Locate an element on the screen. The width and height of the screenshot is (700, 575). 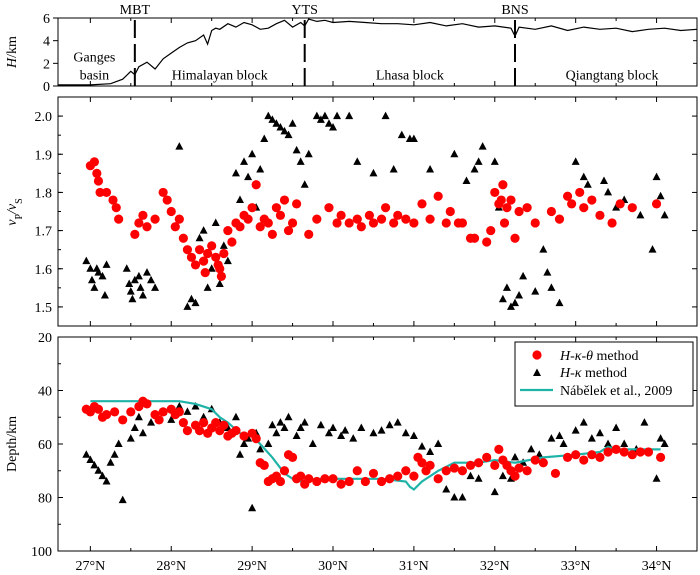
legend-h-kappa-label: H-κ method is located at coordinates (593, 373).